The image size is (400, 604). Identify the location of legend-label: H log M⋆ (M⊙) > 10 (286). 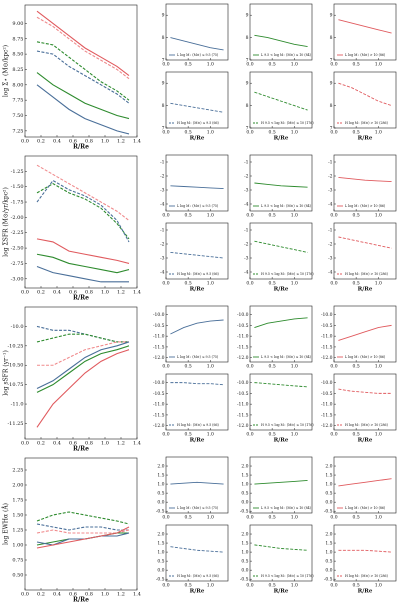
(366, 425).